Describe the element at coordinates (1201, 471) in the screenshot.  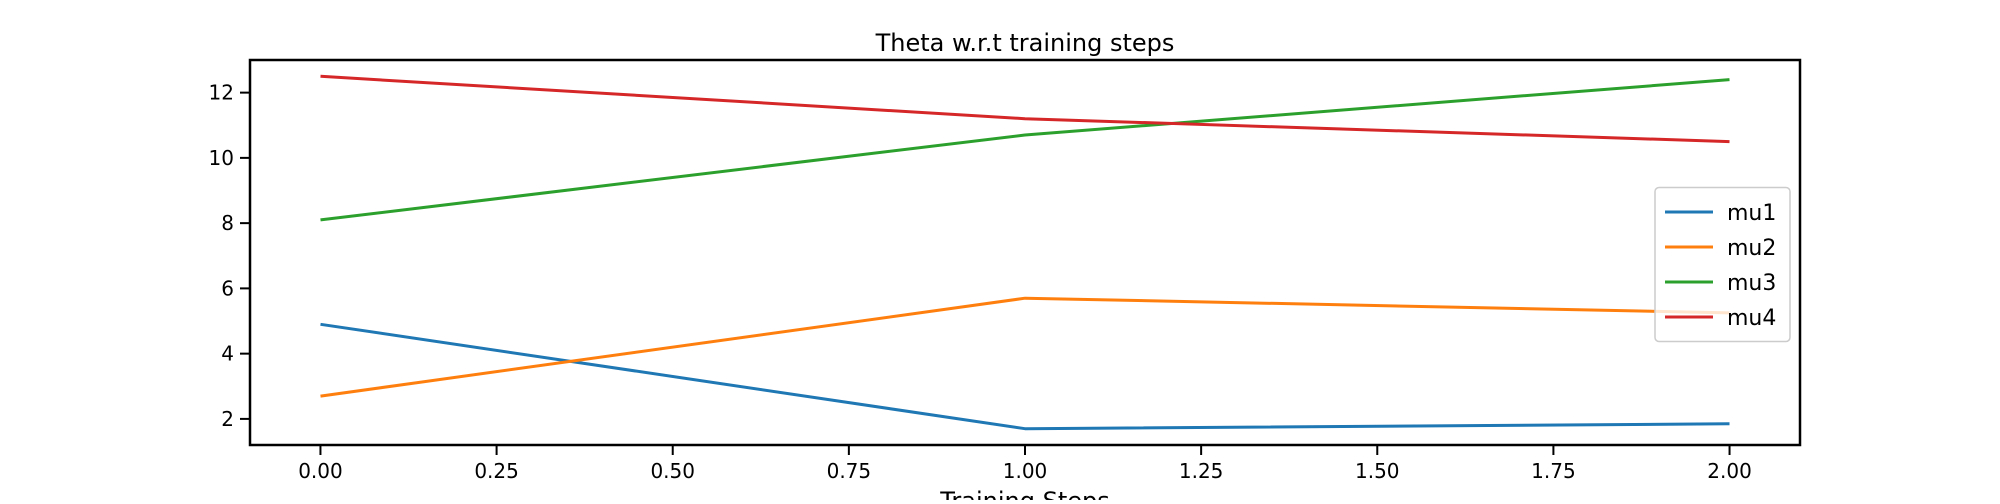
I see `x-tick-label: 1.25` at that location.